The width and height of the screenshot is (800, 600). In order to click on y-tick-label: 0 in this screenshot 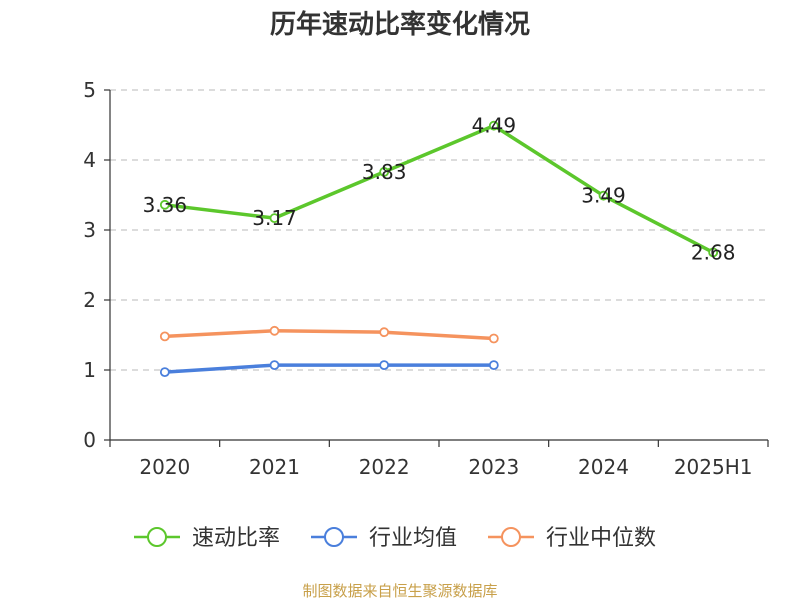, I will do `click(89, 440)`.